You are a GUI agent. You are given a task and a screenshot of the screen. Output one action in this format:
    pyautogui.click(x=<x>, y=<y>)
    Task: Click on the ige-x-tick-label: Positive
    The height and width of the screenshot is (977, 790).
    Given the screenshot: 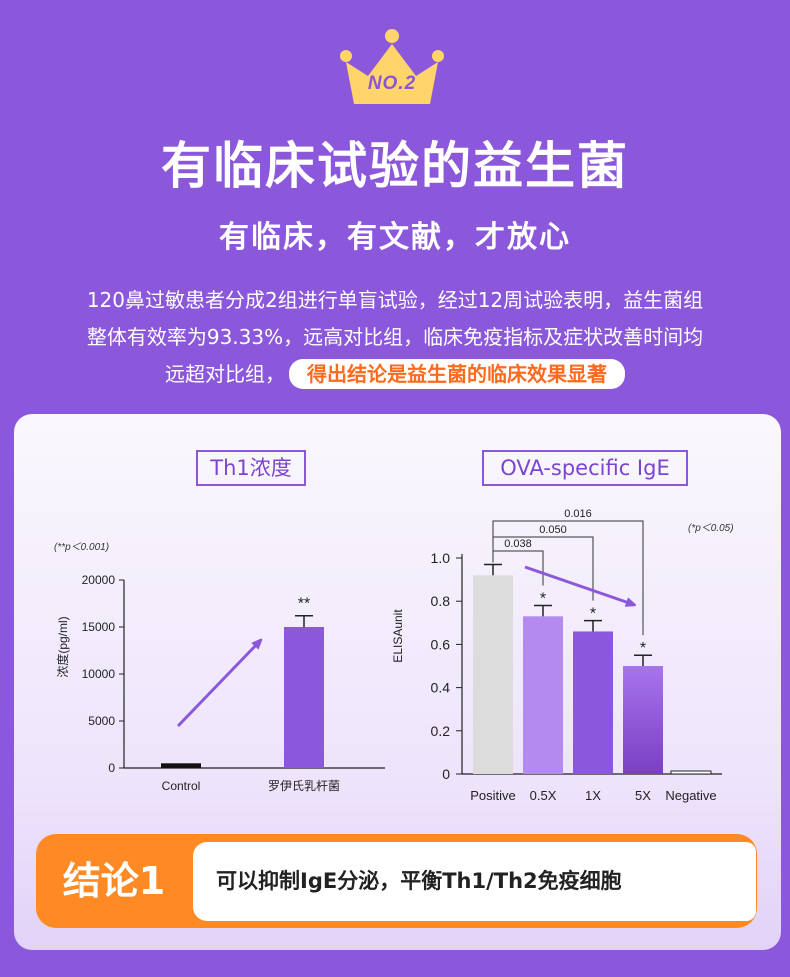 What is the action you would take?
    pyautogui.click(x=493, y=795)
    